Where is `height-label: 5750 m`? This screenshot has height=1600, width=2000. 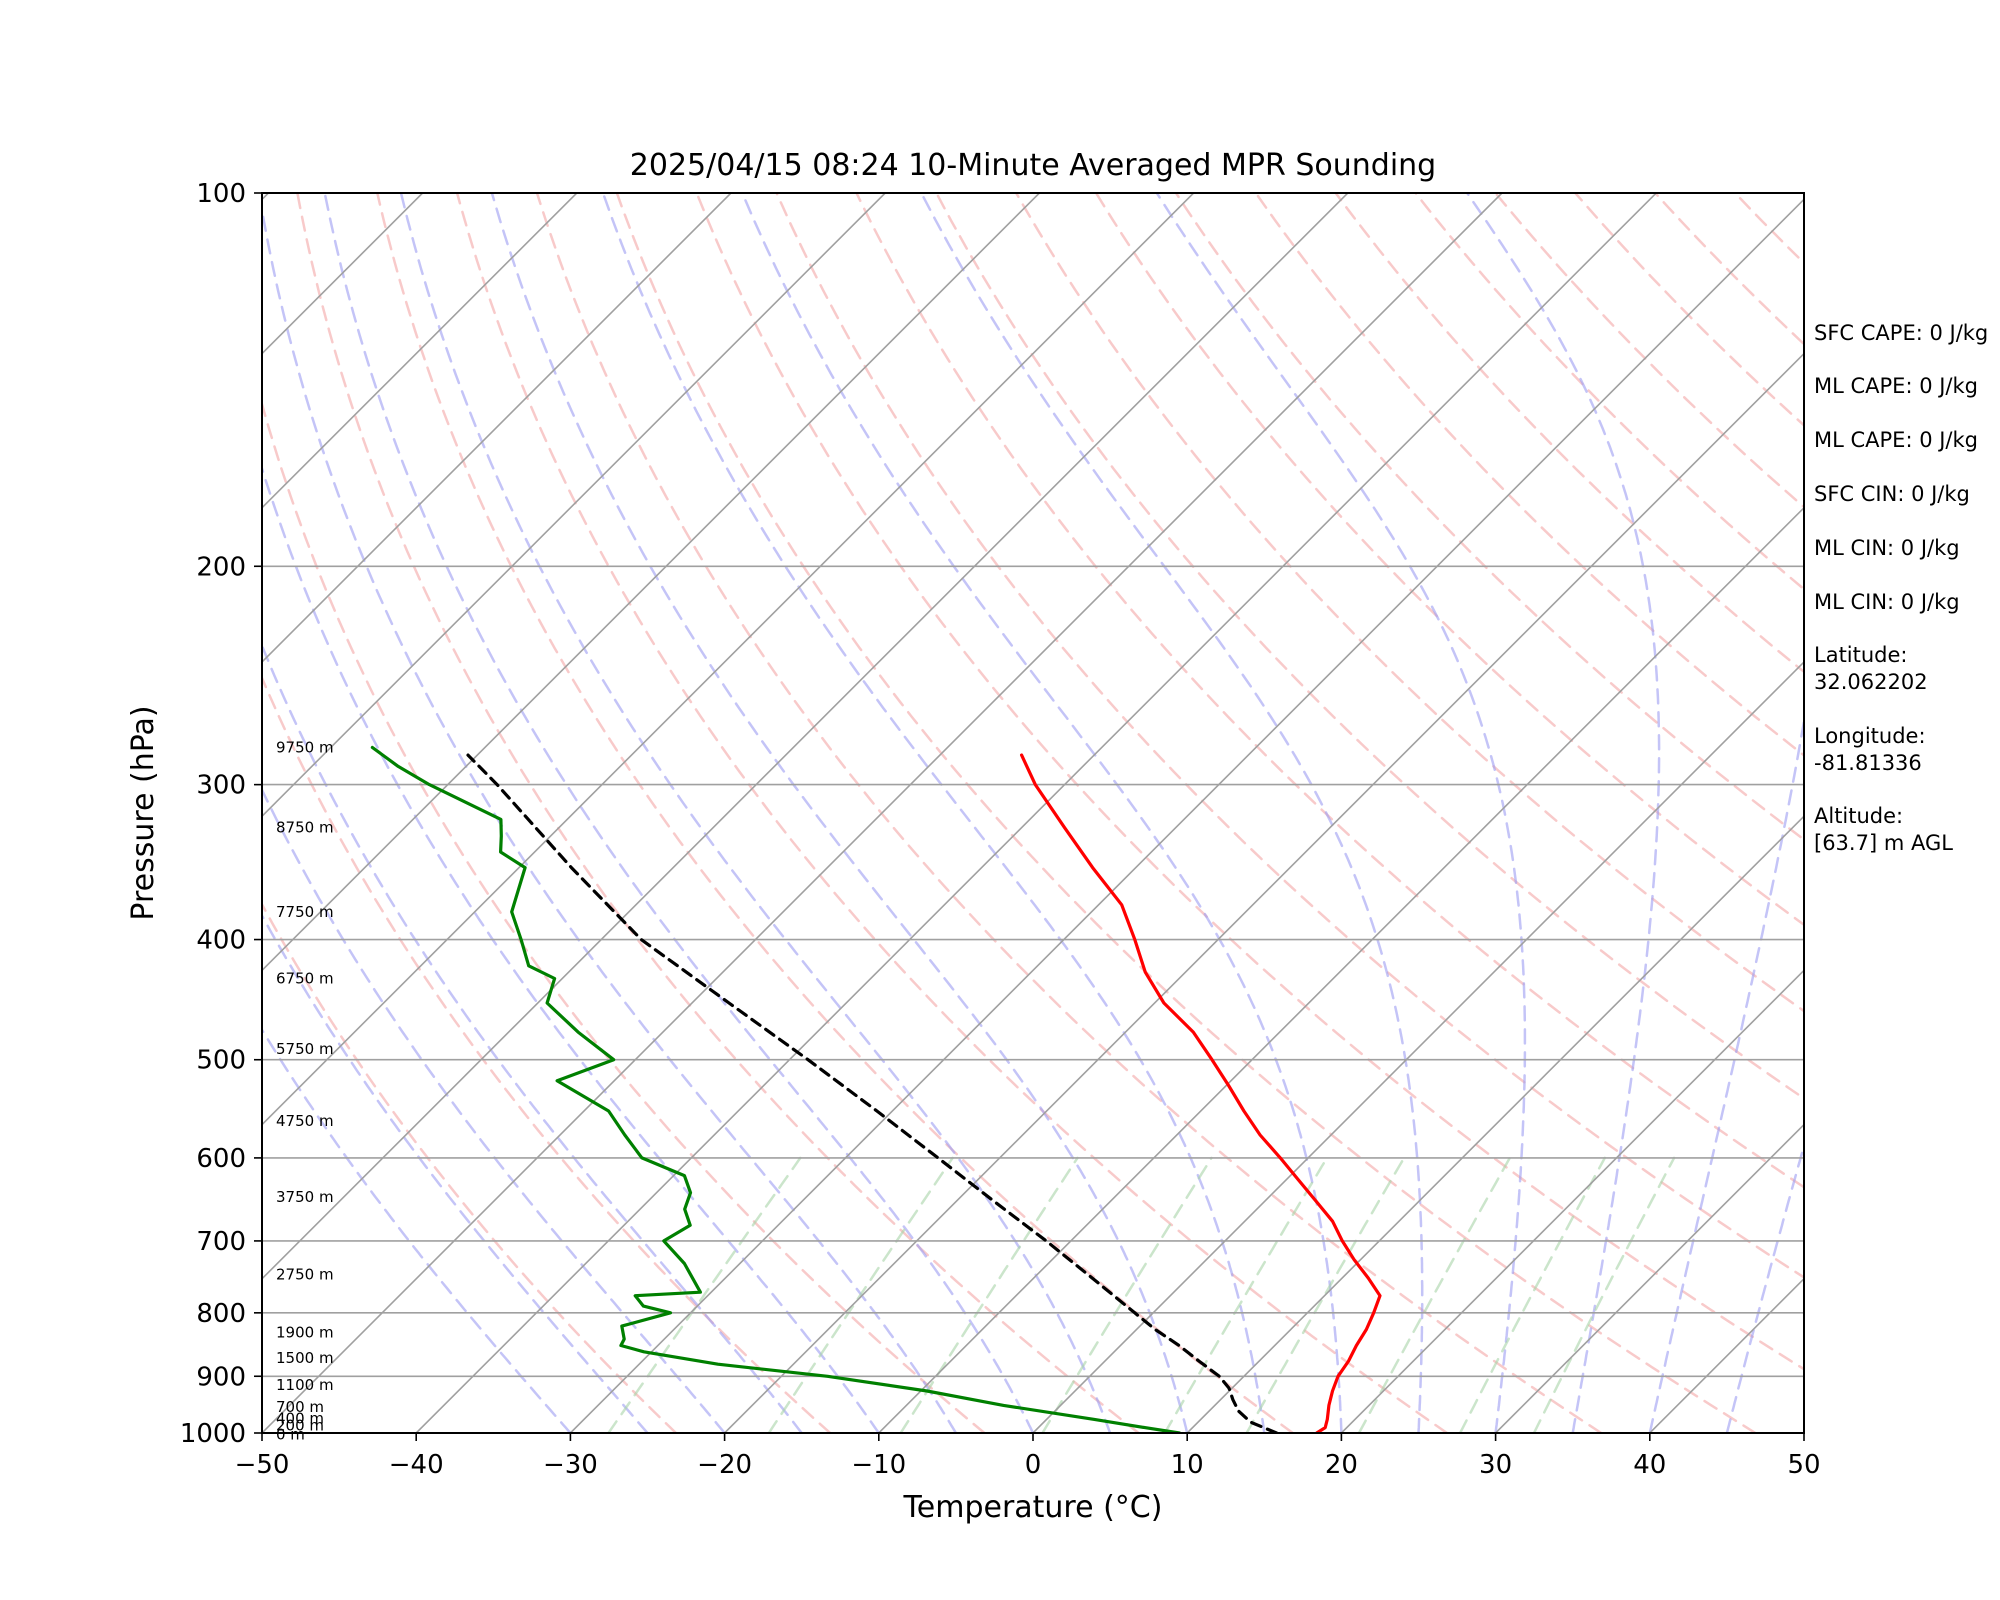
height-label: 5750 m is located at coordinates (305, 1049).